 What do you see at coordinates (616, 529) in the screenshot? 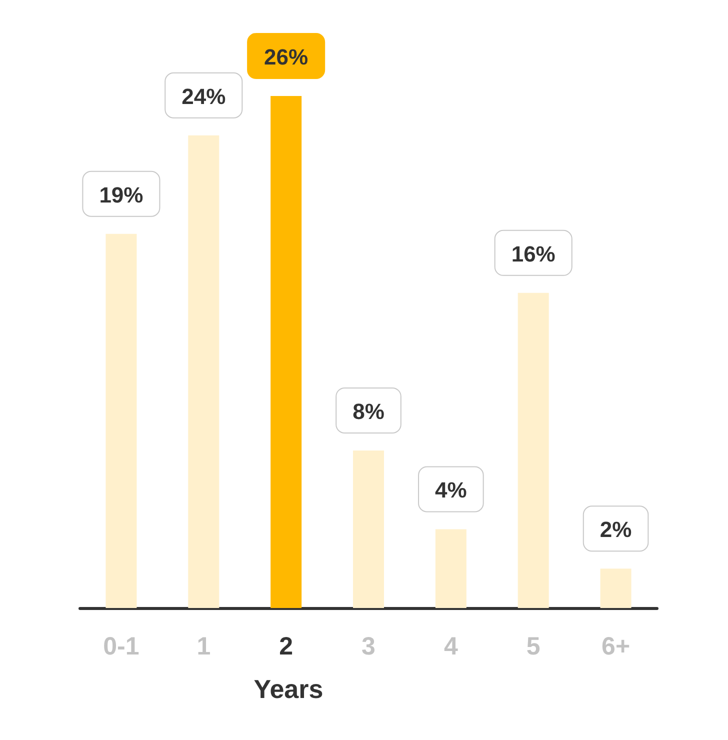
I see `data-label: 2%` at bounding box center [616, 529].